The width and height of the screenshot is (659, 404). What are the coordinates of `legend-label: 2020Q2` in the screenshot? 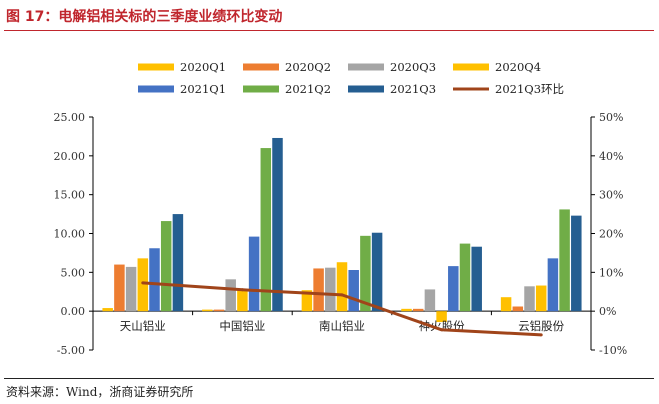 It's located at (308, 67).